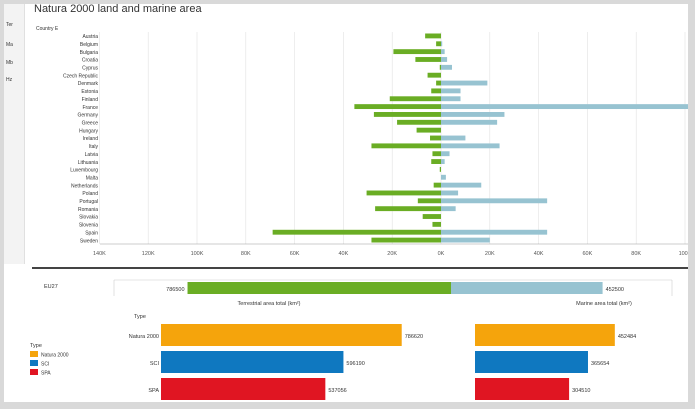  I want to click on category-label: Austria, so click(90, 37).